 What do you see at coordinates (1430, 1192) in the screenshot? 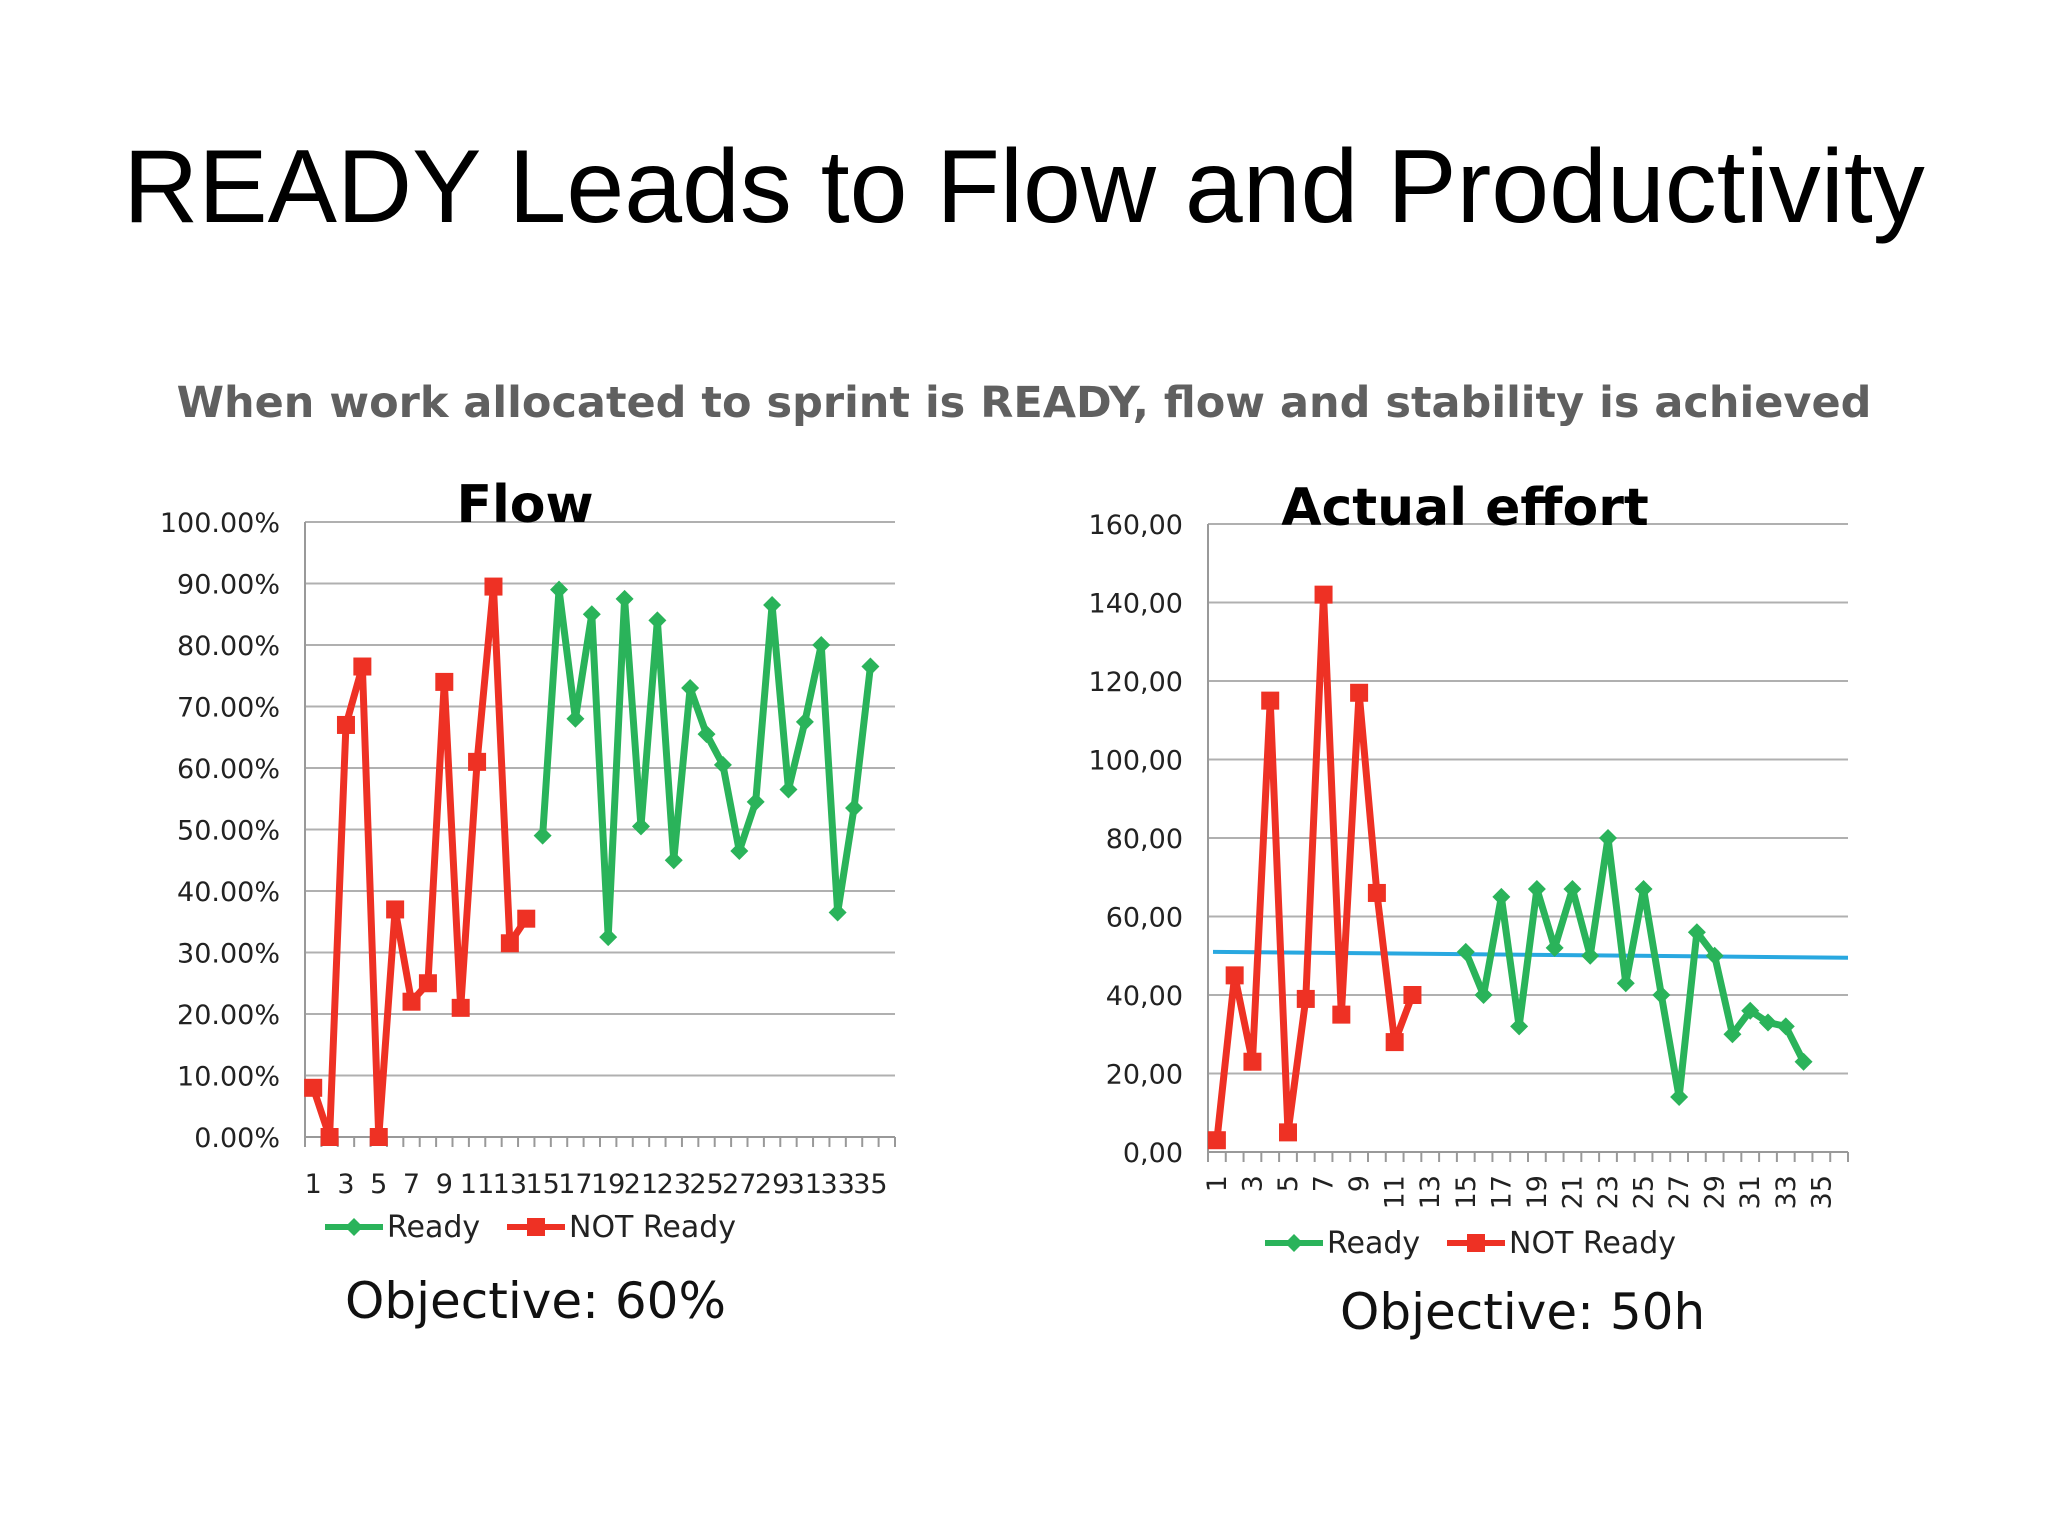
I see `effort-x-tick-label: 13` at bounding box center [1430, 1192].